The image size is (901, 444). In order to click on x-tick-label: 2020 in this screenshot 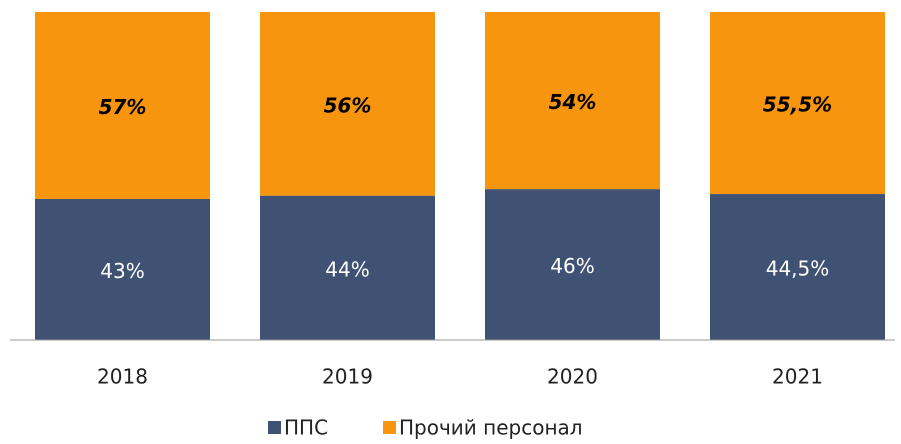, I will do `click(572, 377)`.